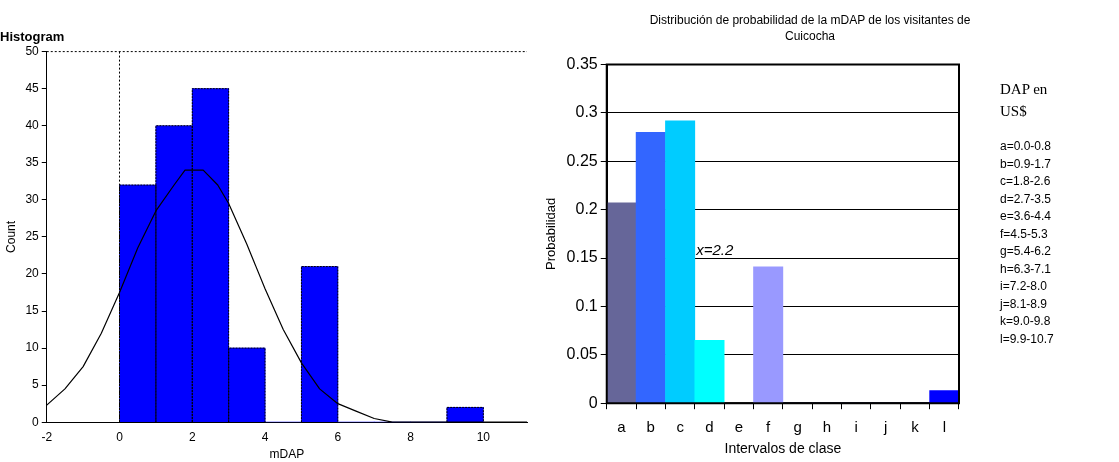 This screenshot has height=462, width=1119. What do you see at coordinates (287, 454) in the screenshot?
I see `x-axis-title: mDAP` at bounding box center [287, 454].